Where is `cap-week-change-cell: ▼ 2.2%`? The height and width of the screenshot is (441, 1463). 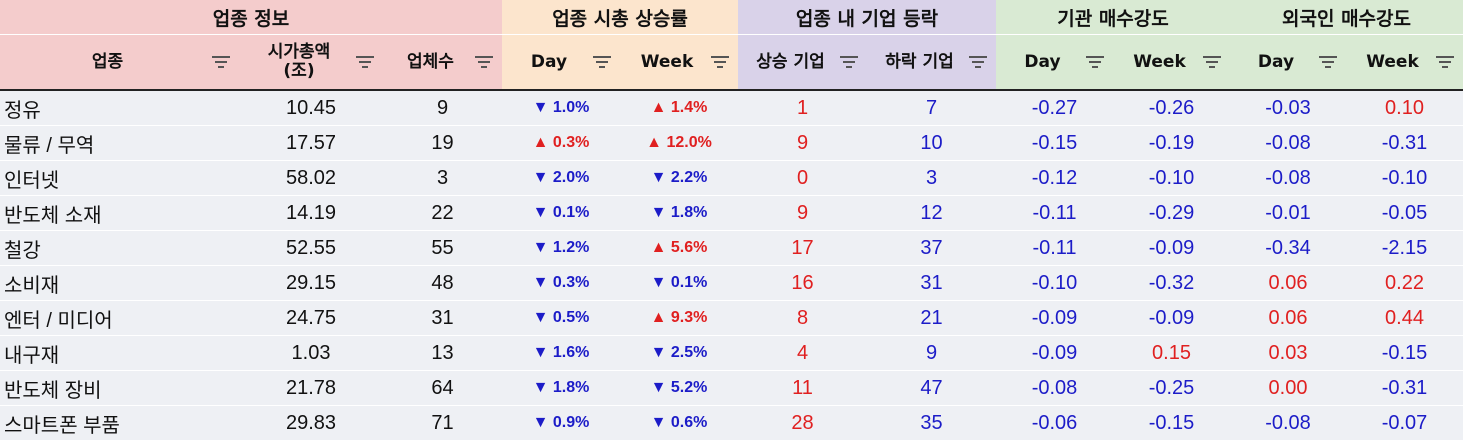 cap-week-change-cell: ▼ 2.2% is located at coordinates (679, 178).